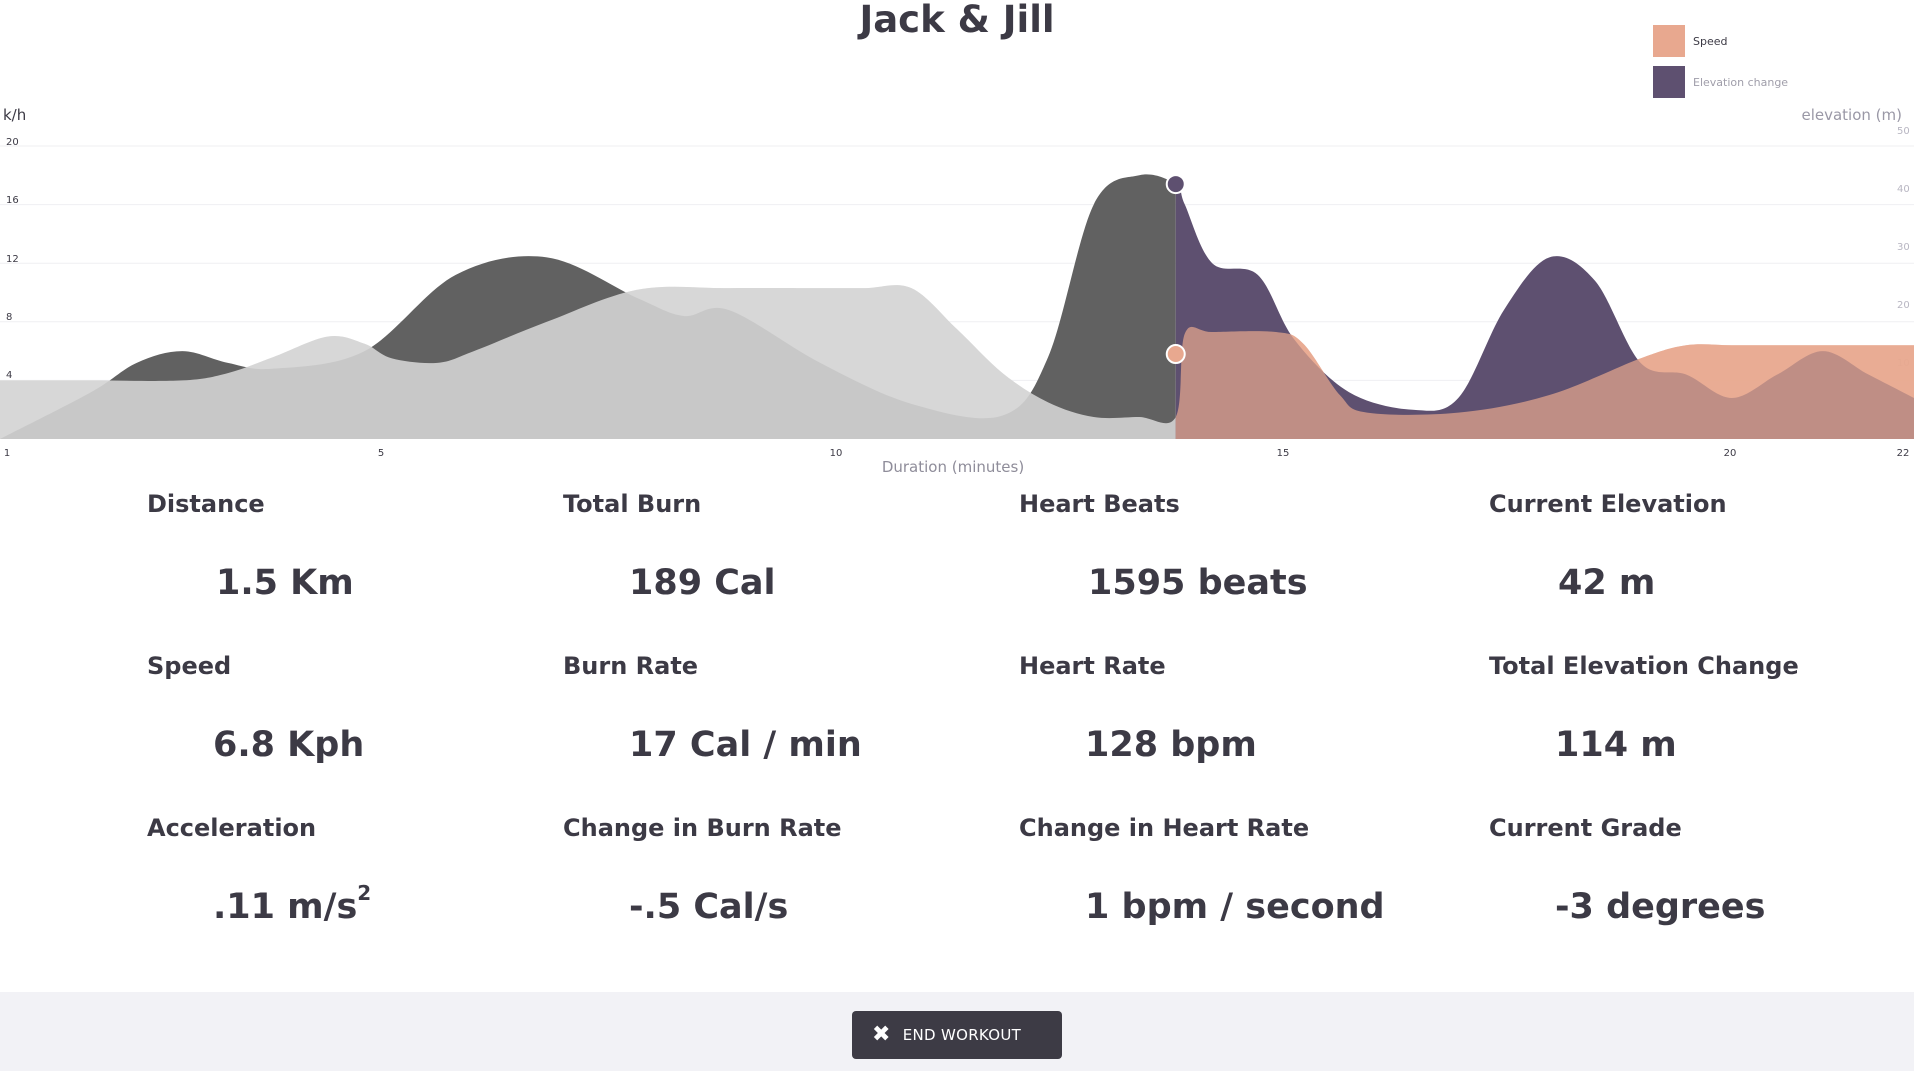 This screenshot has height=1071, width=1914. I want to click on end-workout-button: ✖ END WORKOUT, so click(957, 1035).